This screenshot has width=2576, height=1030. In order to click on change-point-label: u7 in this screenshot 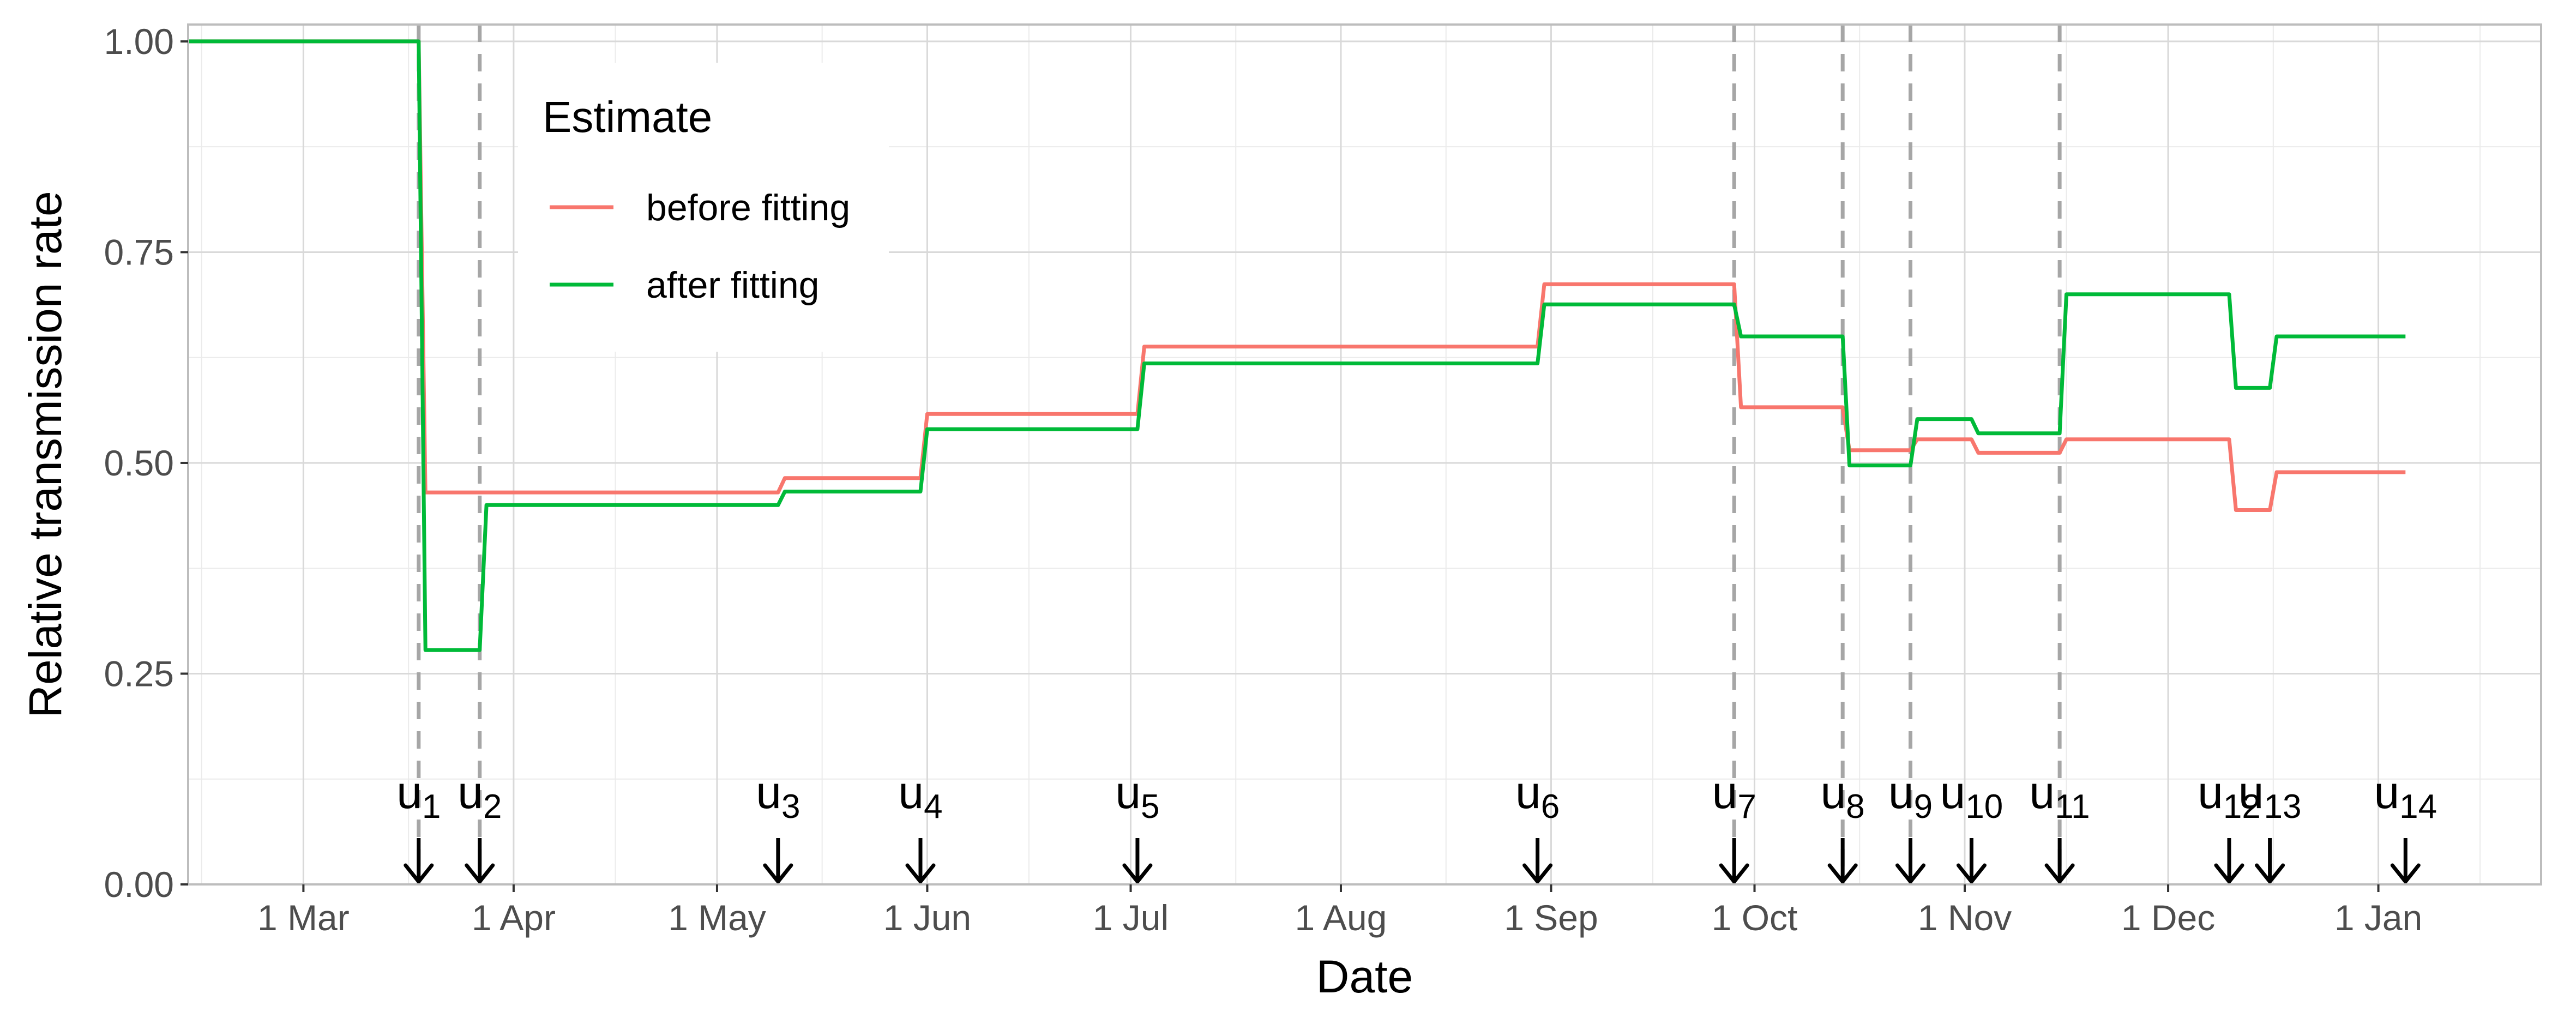, I will do `click(1734, 797)`.